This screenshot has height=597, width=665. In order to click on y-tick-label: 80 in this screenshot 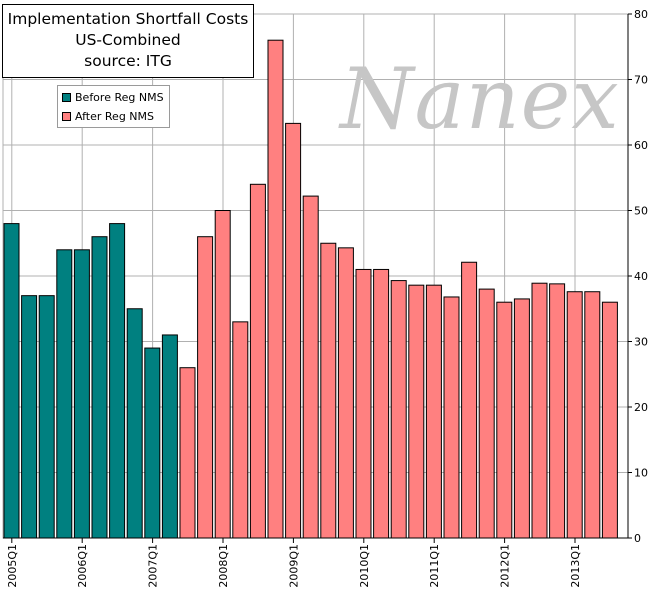, I will do `click(641, 14)`.